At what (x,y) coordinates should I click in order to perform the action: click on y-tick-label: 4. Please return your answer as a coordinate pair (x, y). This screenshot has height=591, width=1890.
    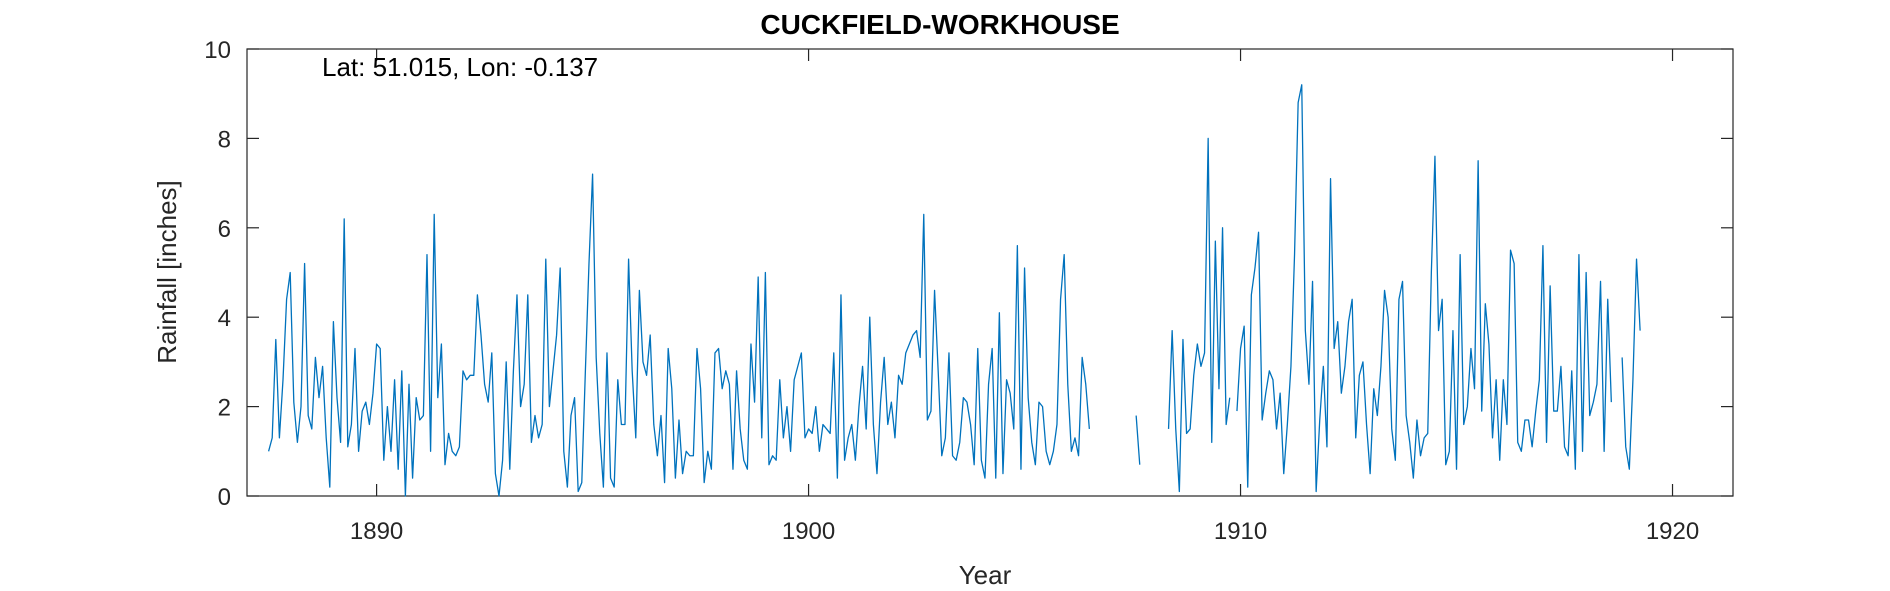
    Looking at the image, I should click on (224, 318).